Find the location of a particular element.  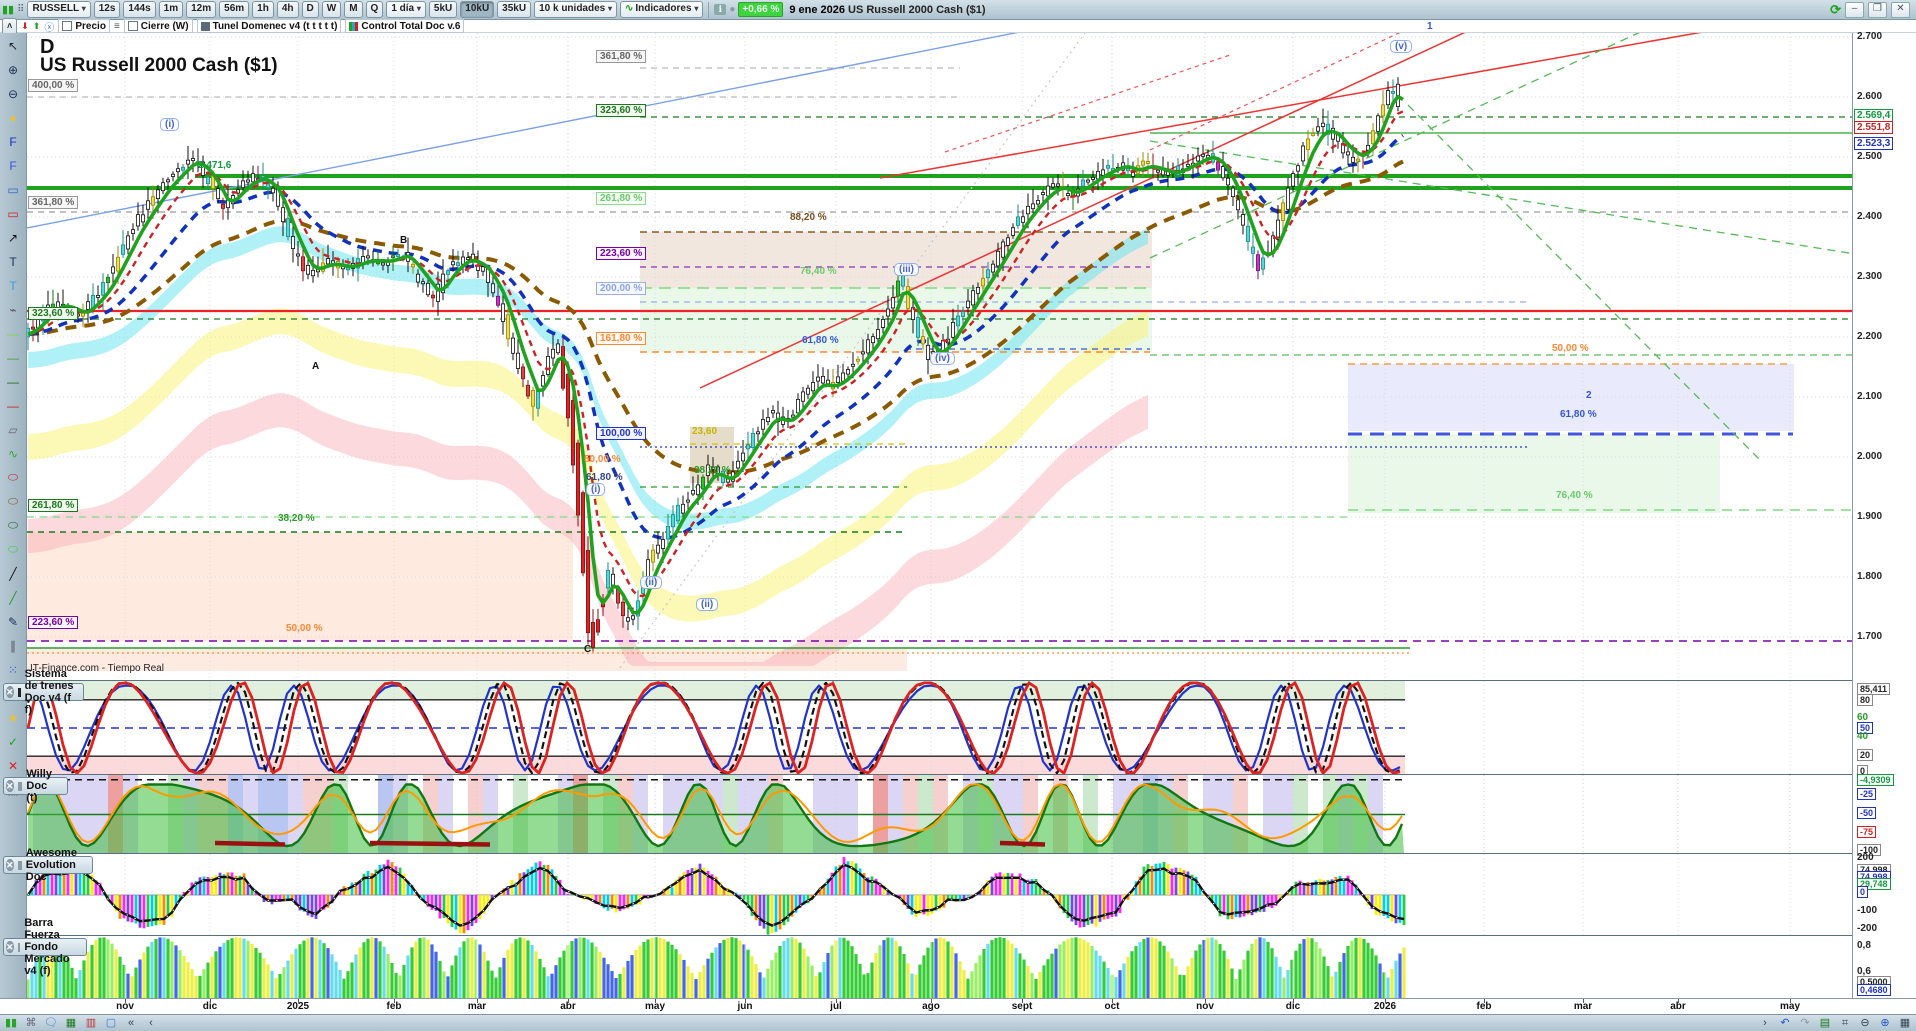

close-checkbox is located at coordinates (132, 26).